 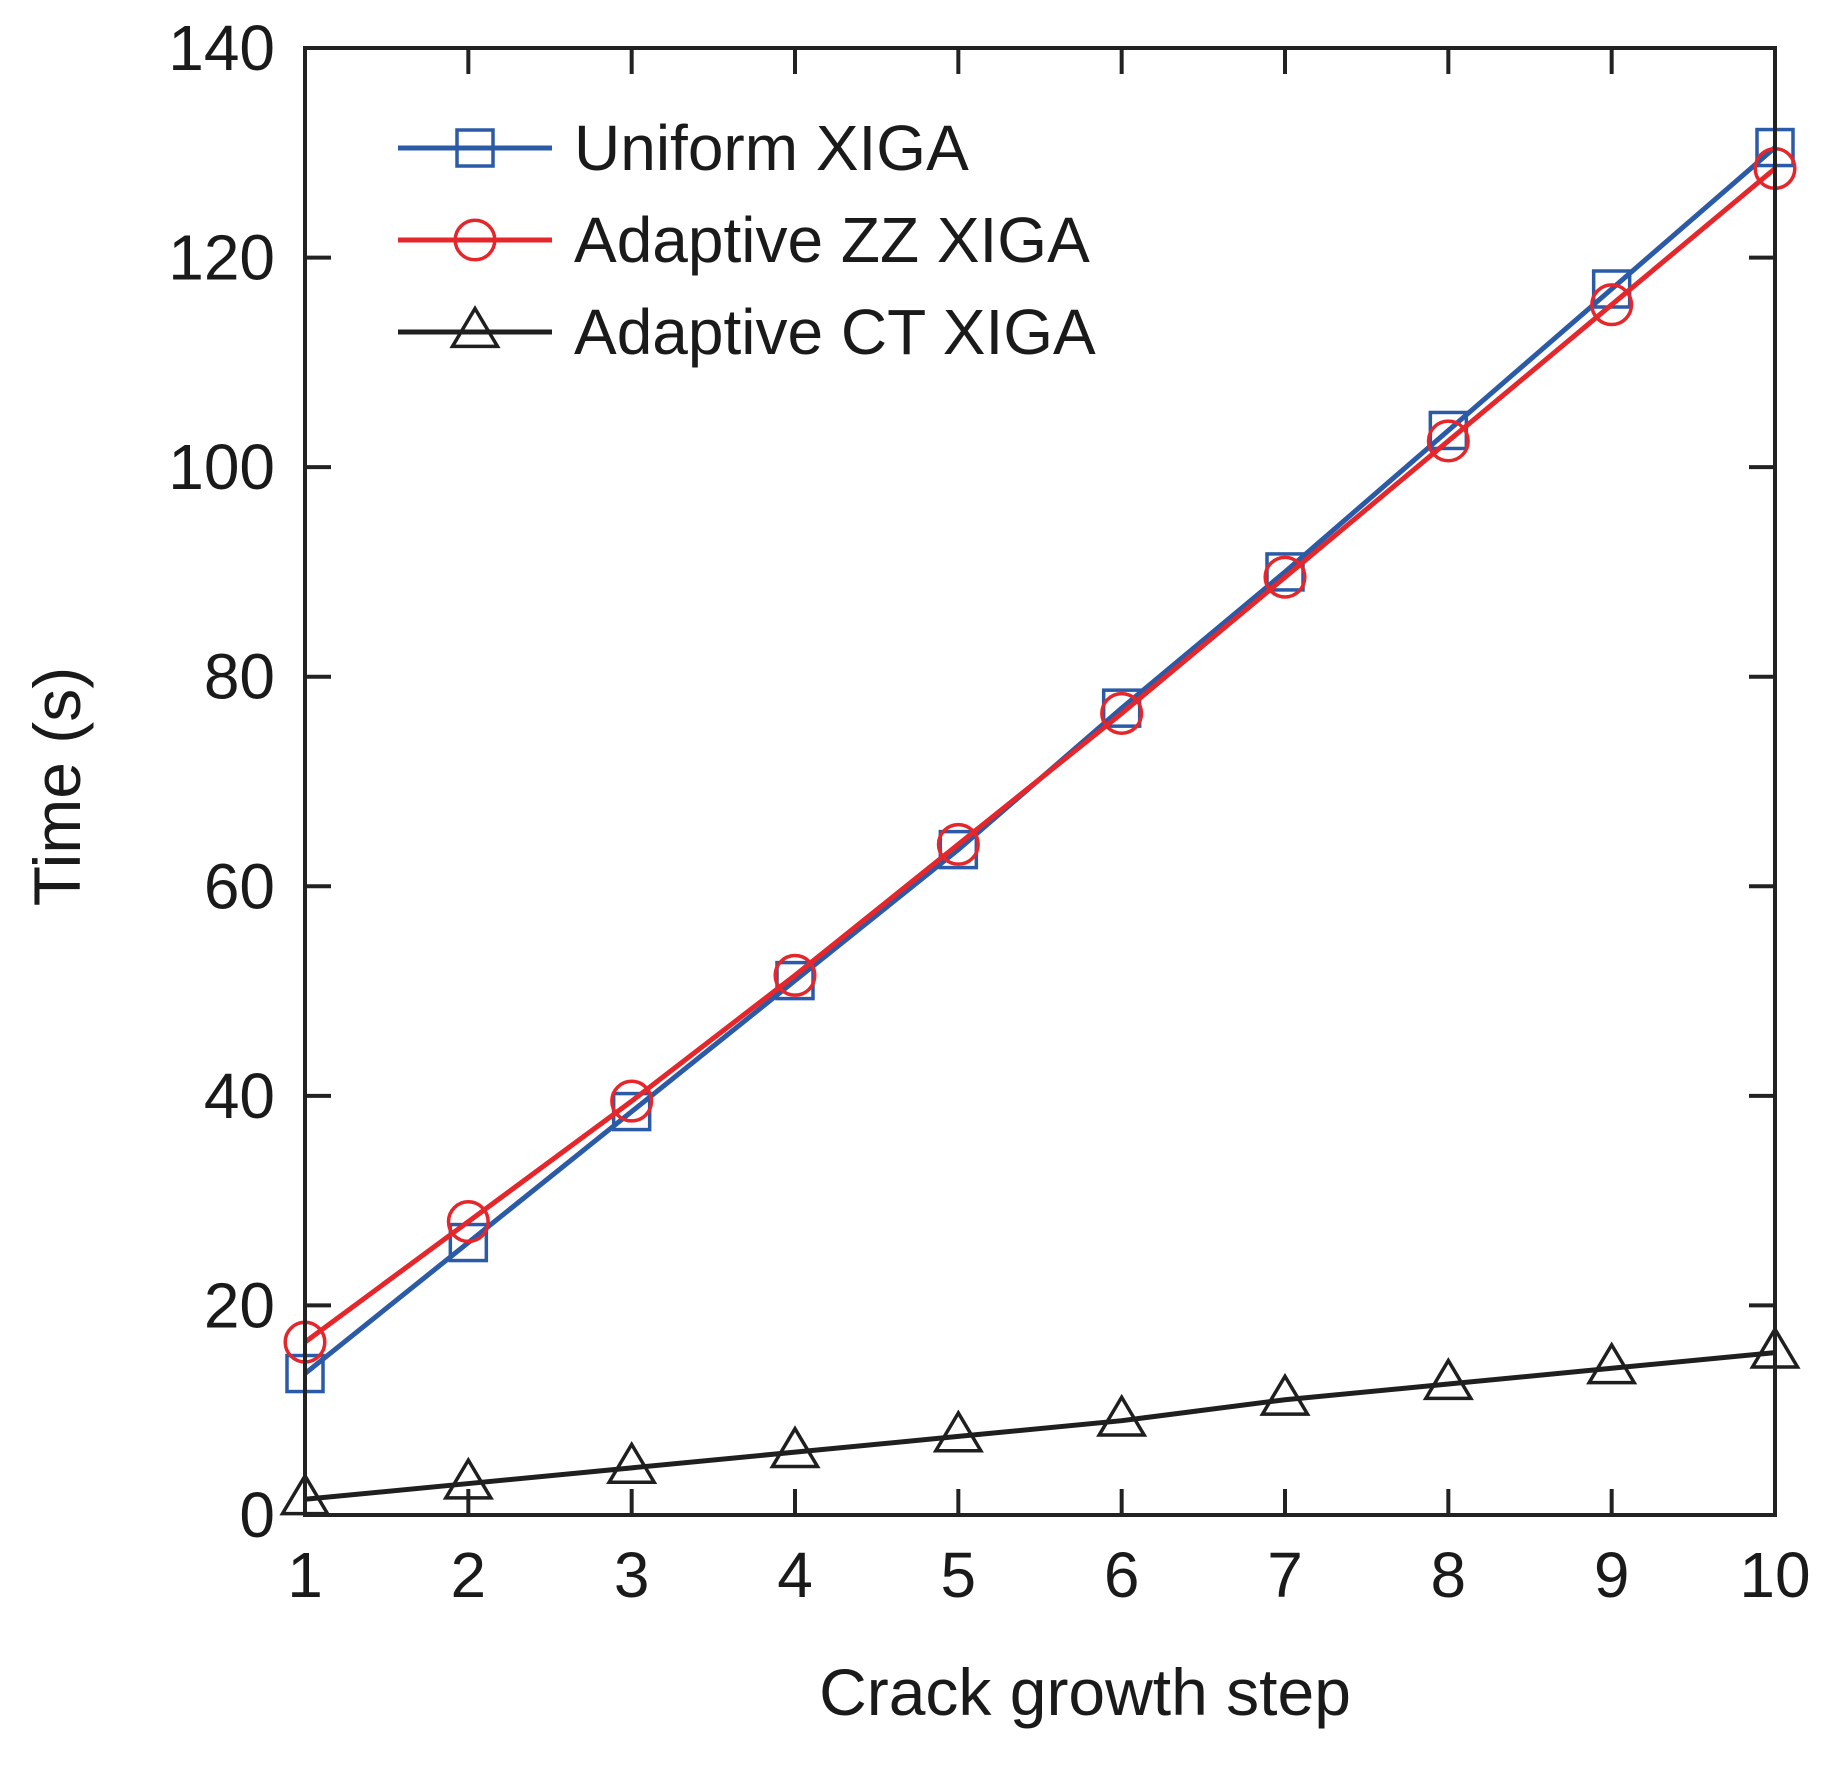 What do you see at coordinates (1122, 1575) in the screenshot?
I see `x-tick-label: 6` at bounding box center [1122, 1575].